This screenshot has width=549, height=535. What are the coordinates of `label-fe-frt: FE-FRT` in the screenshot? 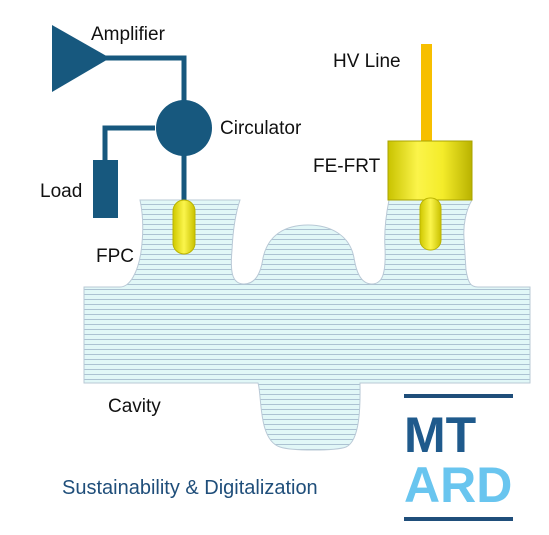 It's located at (347, 166).